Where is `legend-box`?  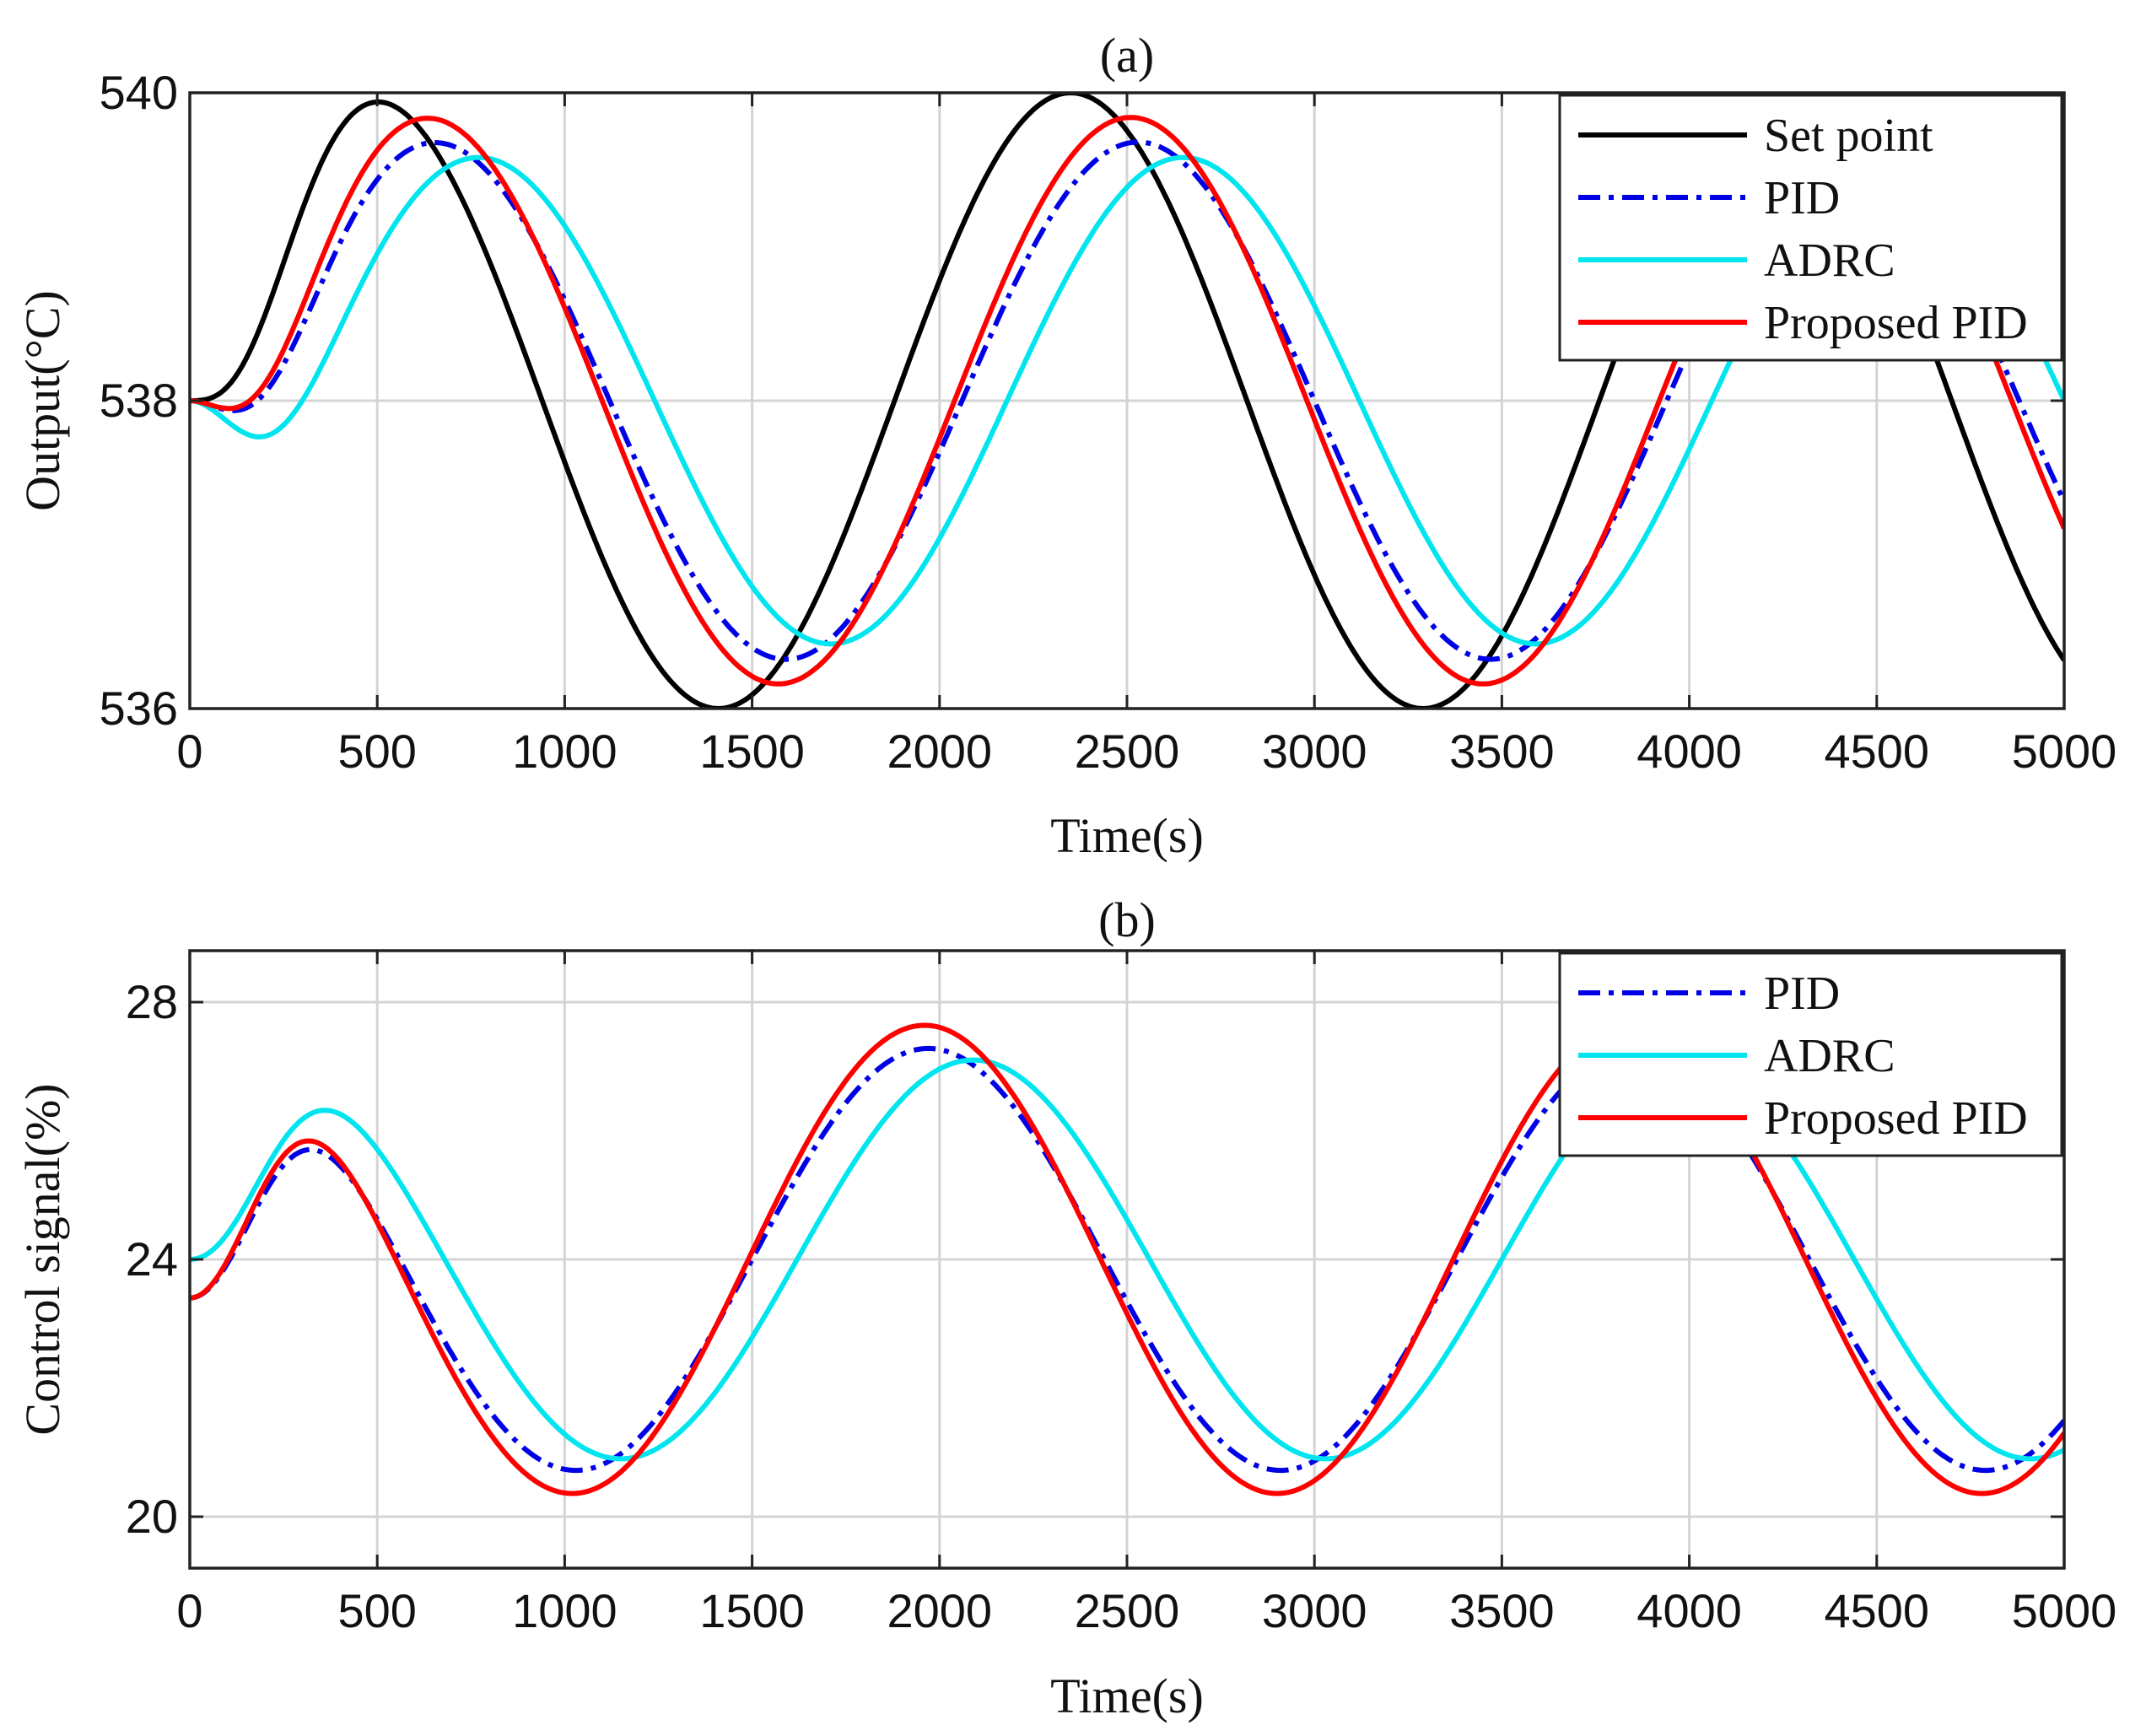
legend-box is located at coordinates (1810, 228).